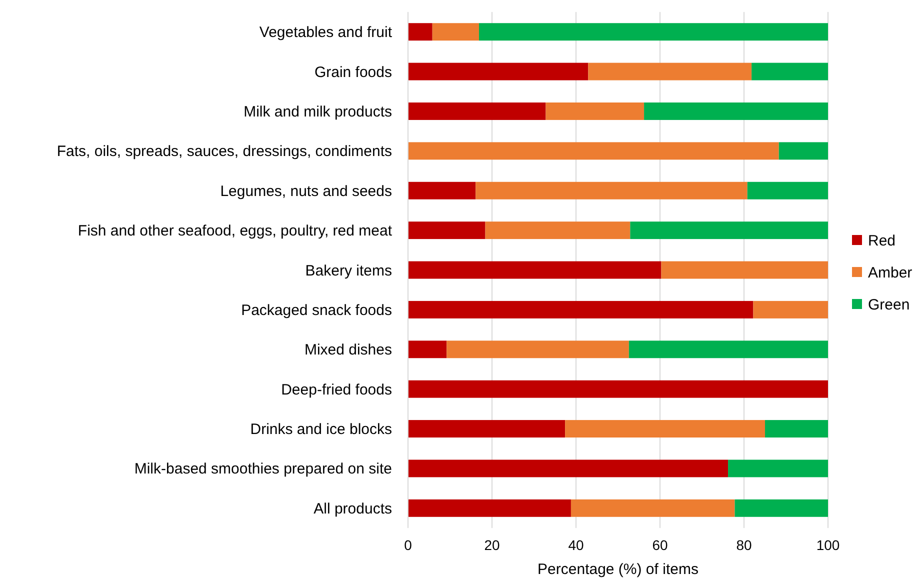 The image size is (917, 578). I want to click on y-tick-label: Bakery items, so click(348, 271).